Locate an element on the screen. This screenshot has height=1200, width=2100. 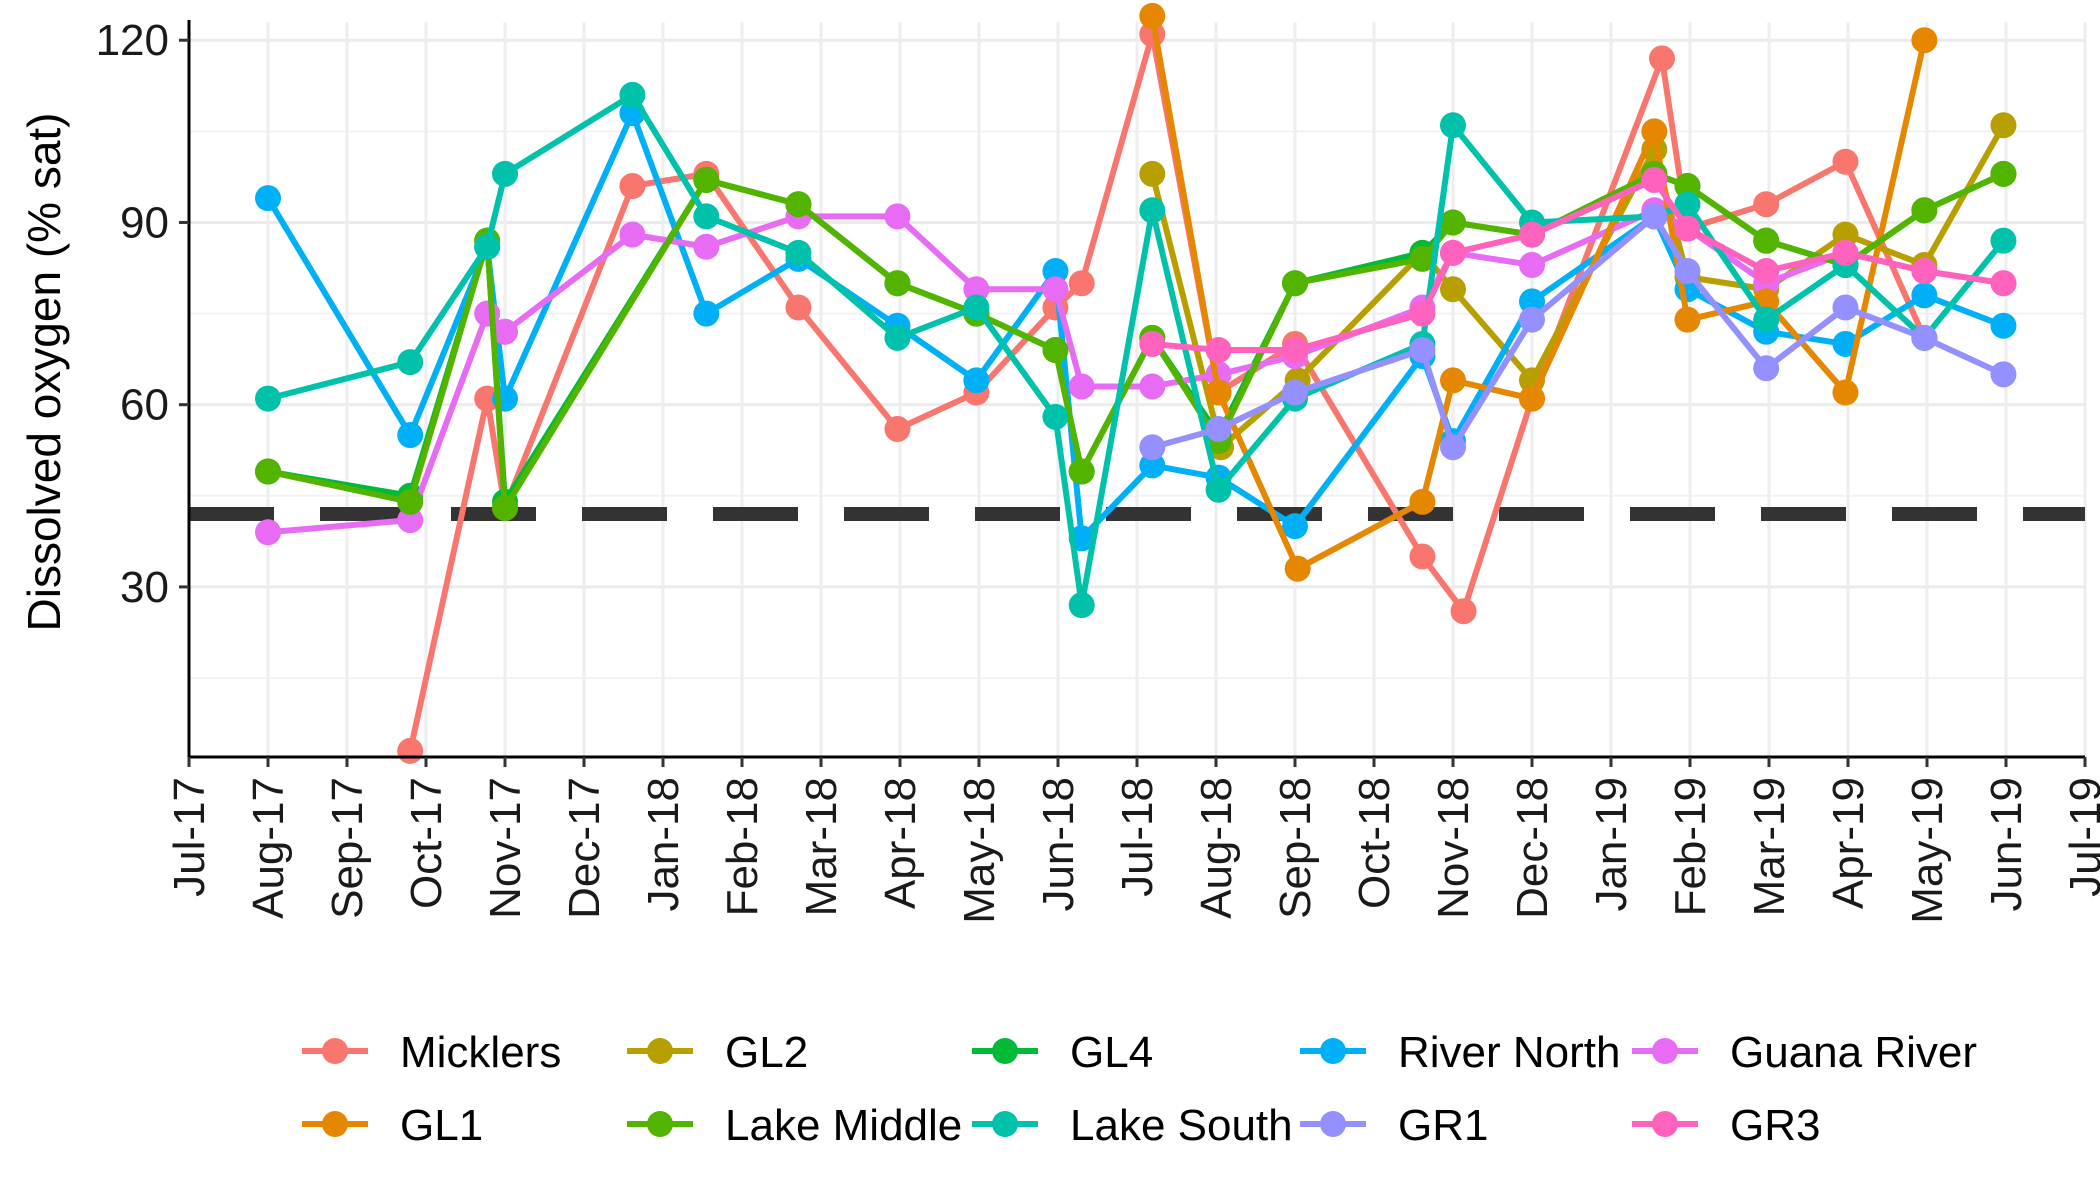
legend-label: GL1 is located at coordinates (441, 1125).